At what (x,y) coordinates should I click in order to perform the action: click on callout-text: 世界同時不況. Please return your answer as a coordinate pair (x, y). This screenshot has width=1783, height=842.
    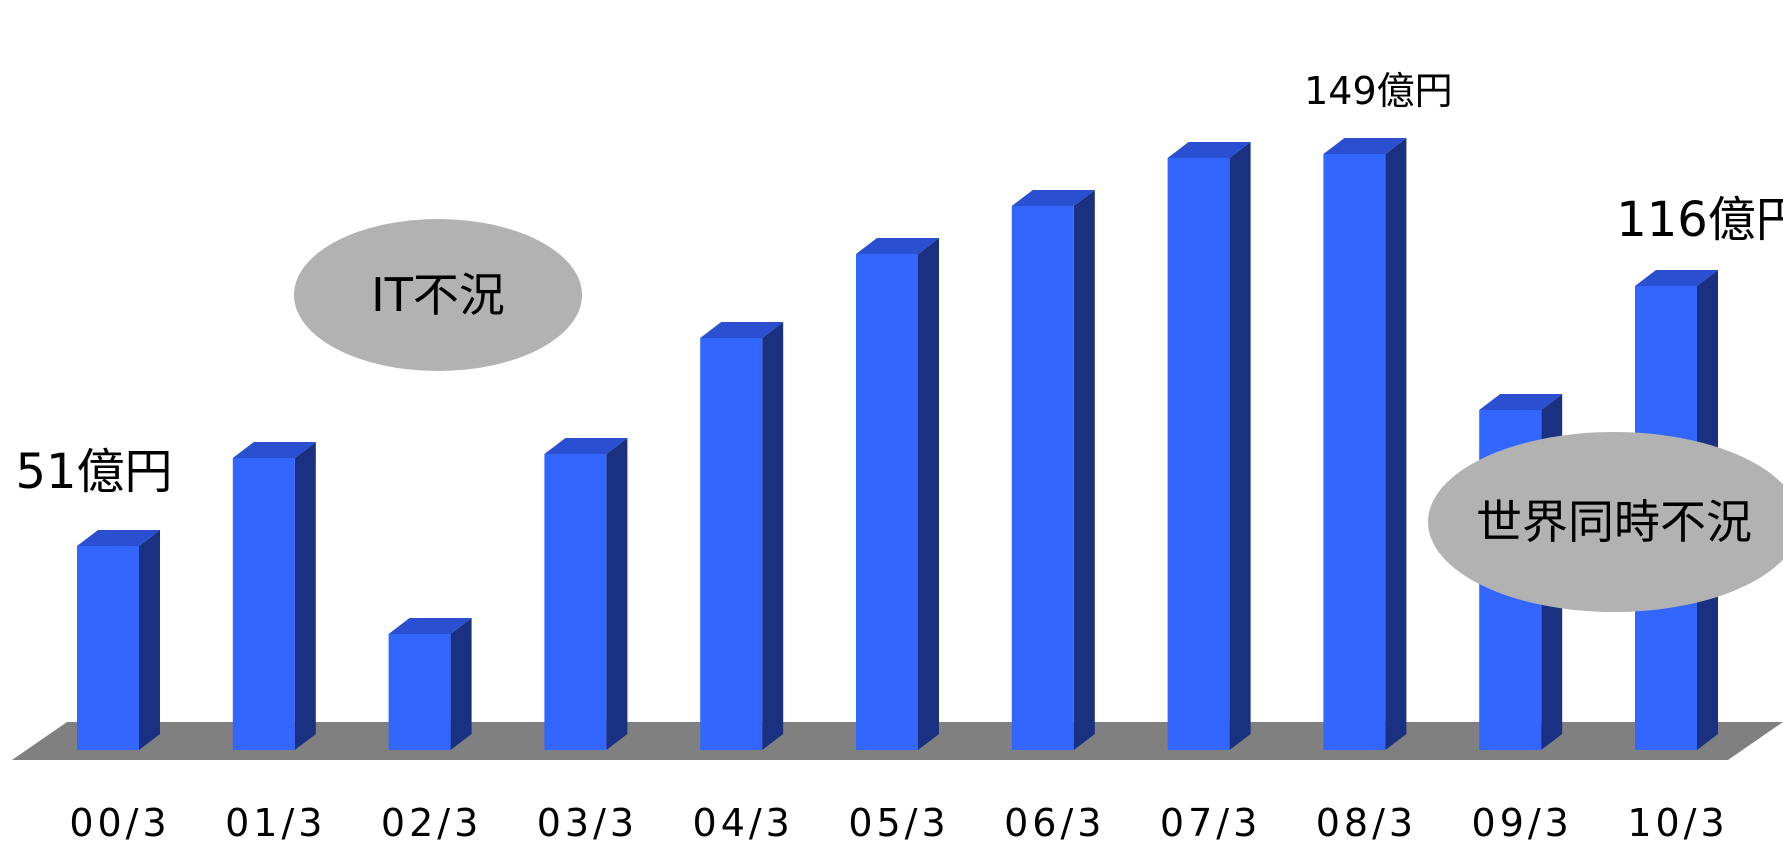
    Looking at the image, I should click on (1614, 522).